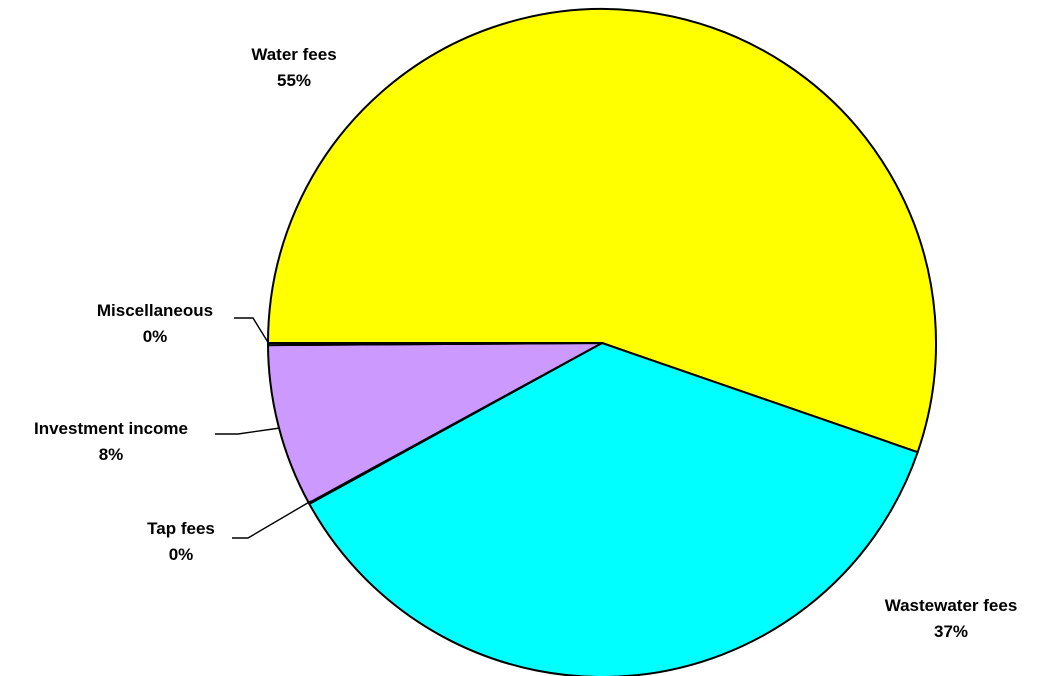  I want to click on label-water-fees: Water fees, so click(293, 54).